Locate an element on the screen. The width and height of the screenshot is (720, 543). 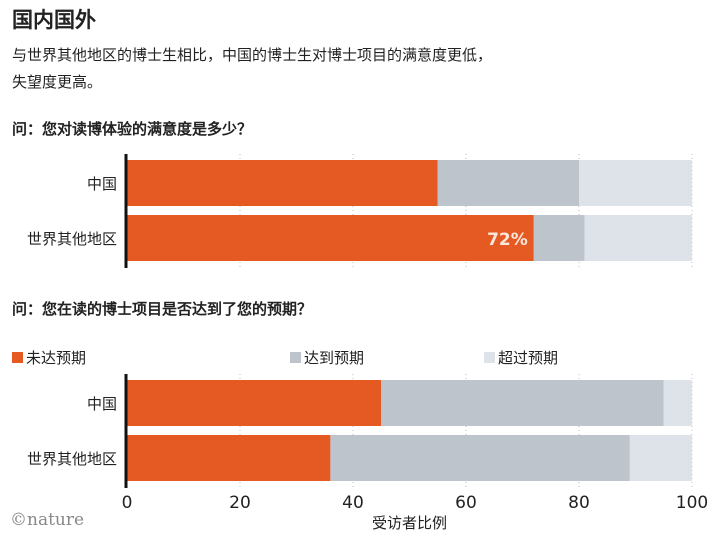
legend-met: 达到预期 is located at coordinates (327, 357).